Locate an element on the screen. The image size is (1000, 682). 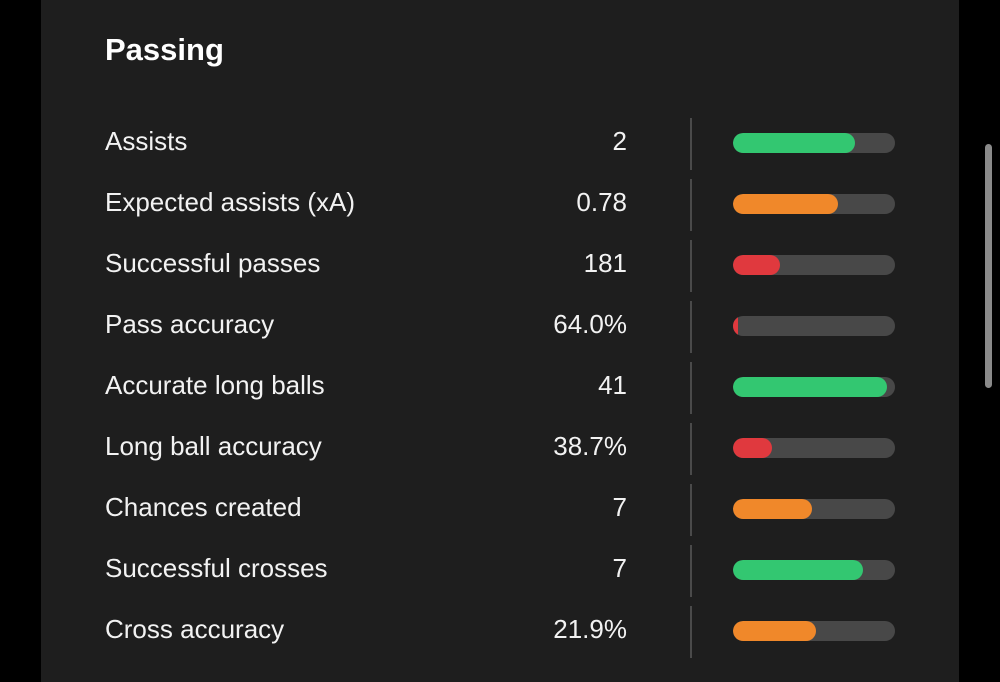
stat-row: Pass accuracy 64.0% is located at coordinates (500, 327).